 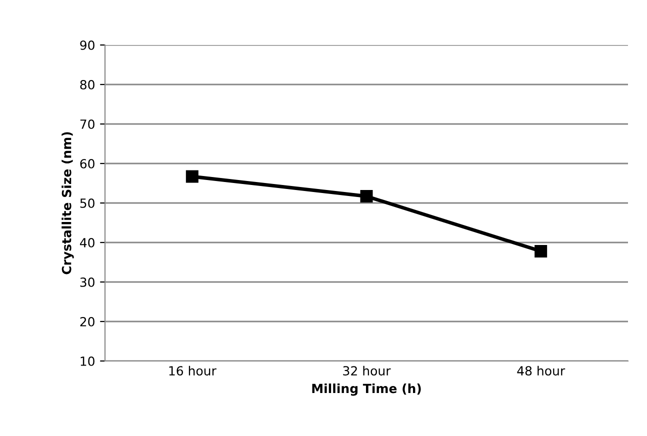 What do you see at coordinates (87, 45) in the screenshot?
I see `y-tick-label: 90` at bounding box center [87, 45].